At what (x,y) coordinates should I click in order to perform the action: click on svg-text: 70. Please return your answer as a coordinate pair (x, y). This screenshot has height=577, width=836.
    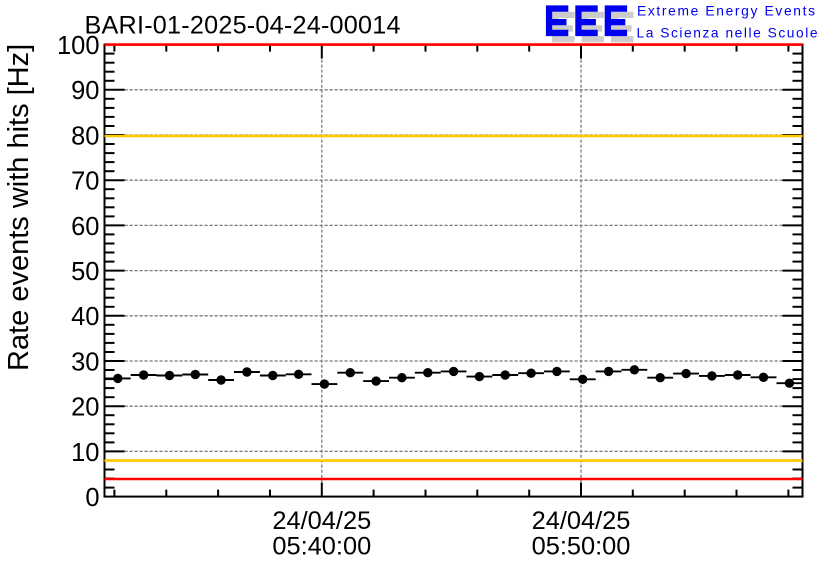
    Looking at the image, I should click on (85, 182).